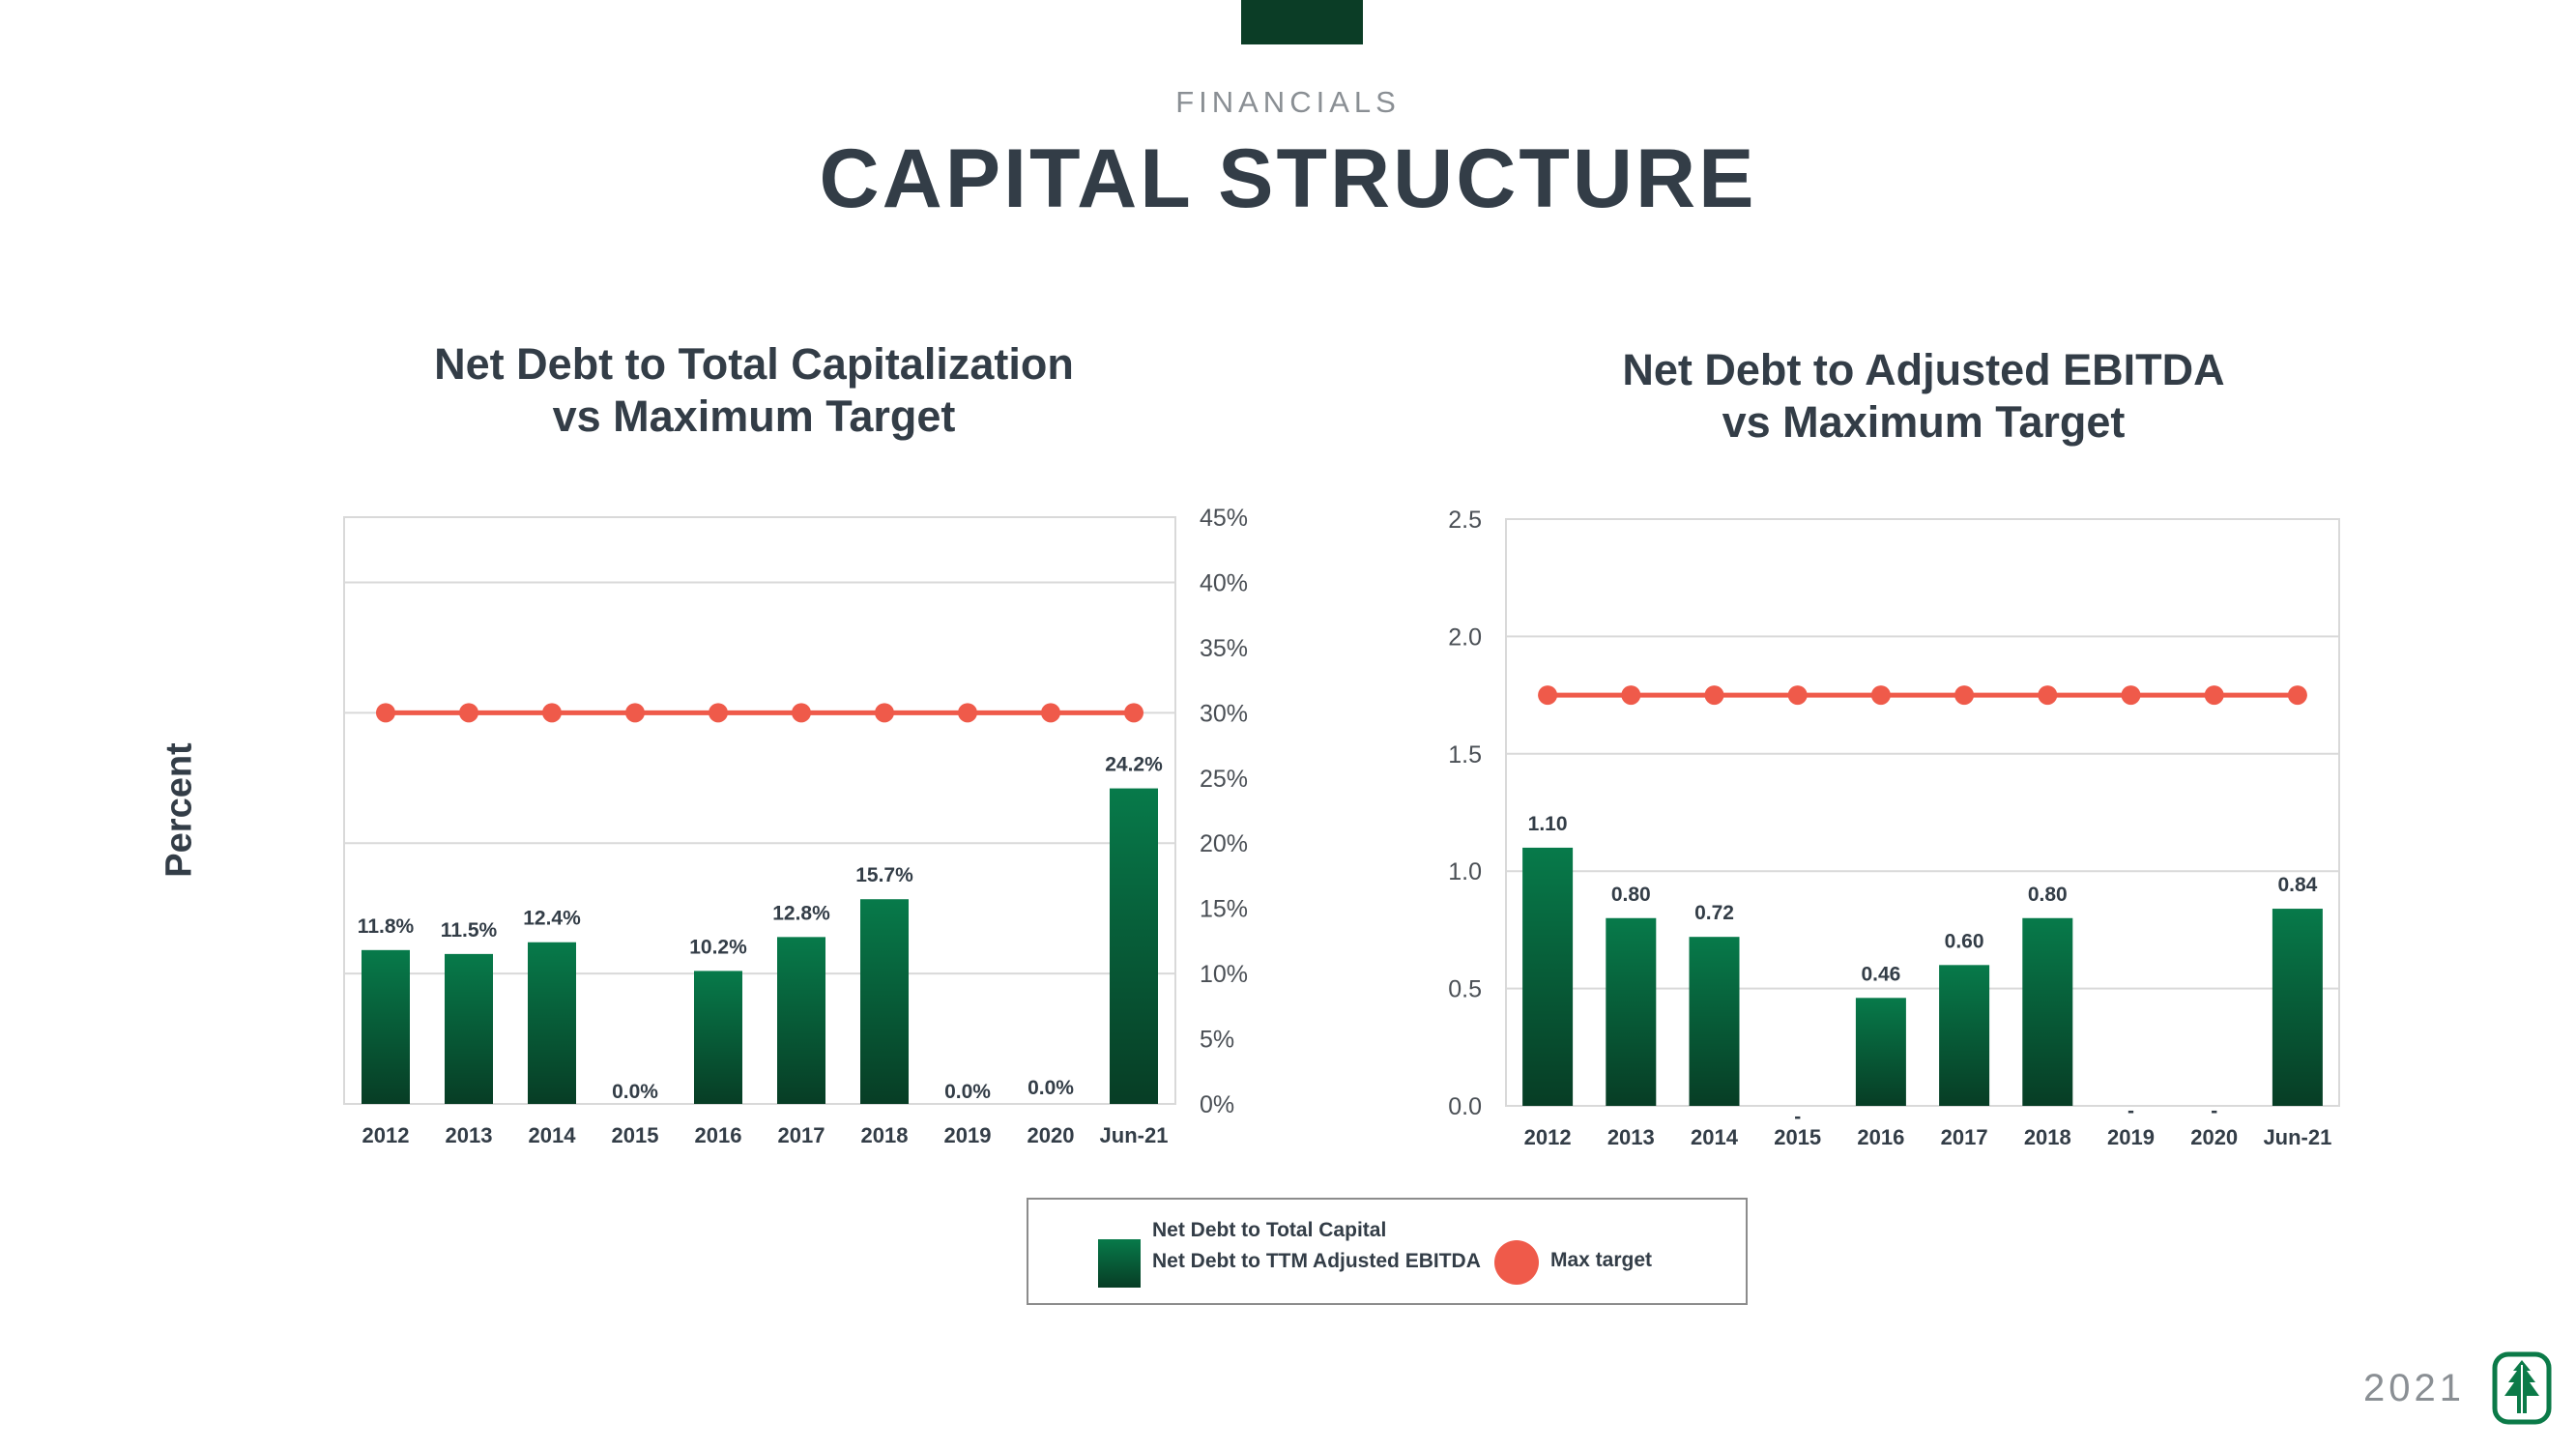 This screenshot has width=2576, height=1450. I want to click on footer-year: 2021, so click(2414, 1388).